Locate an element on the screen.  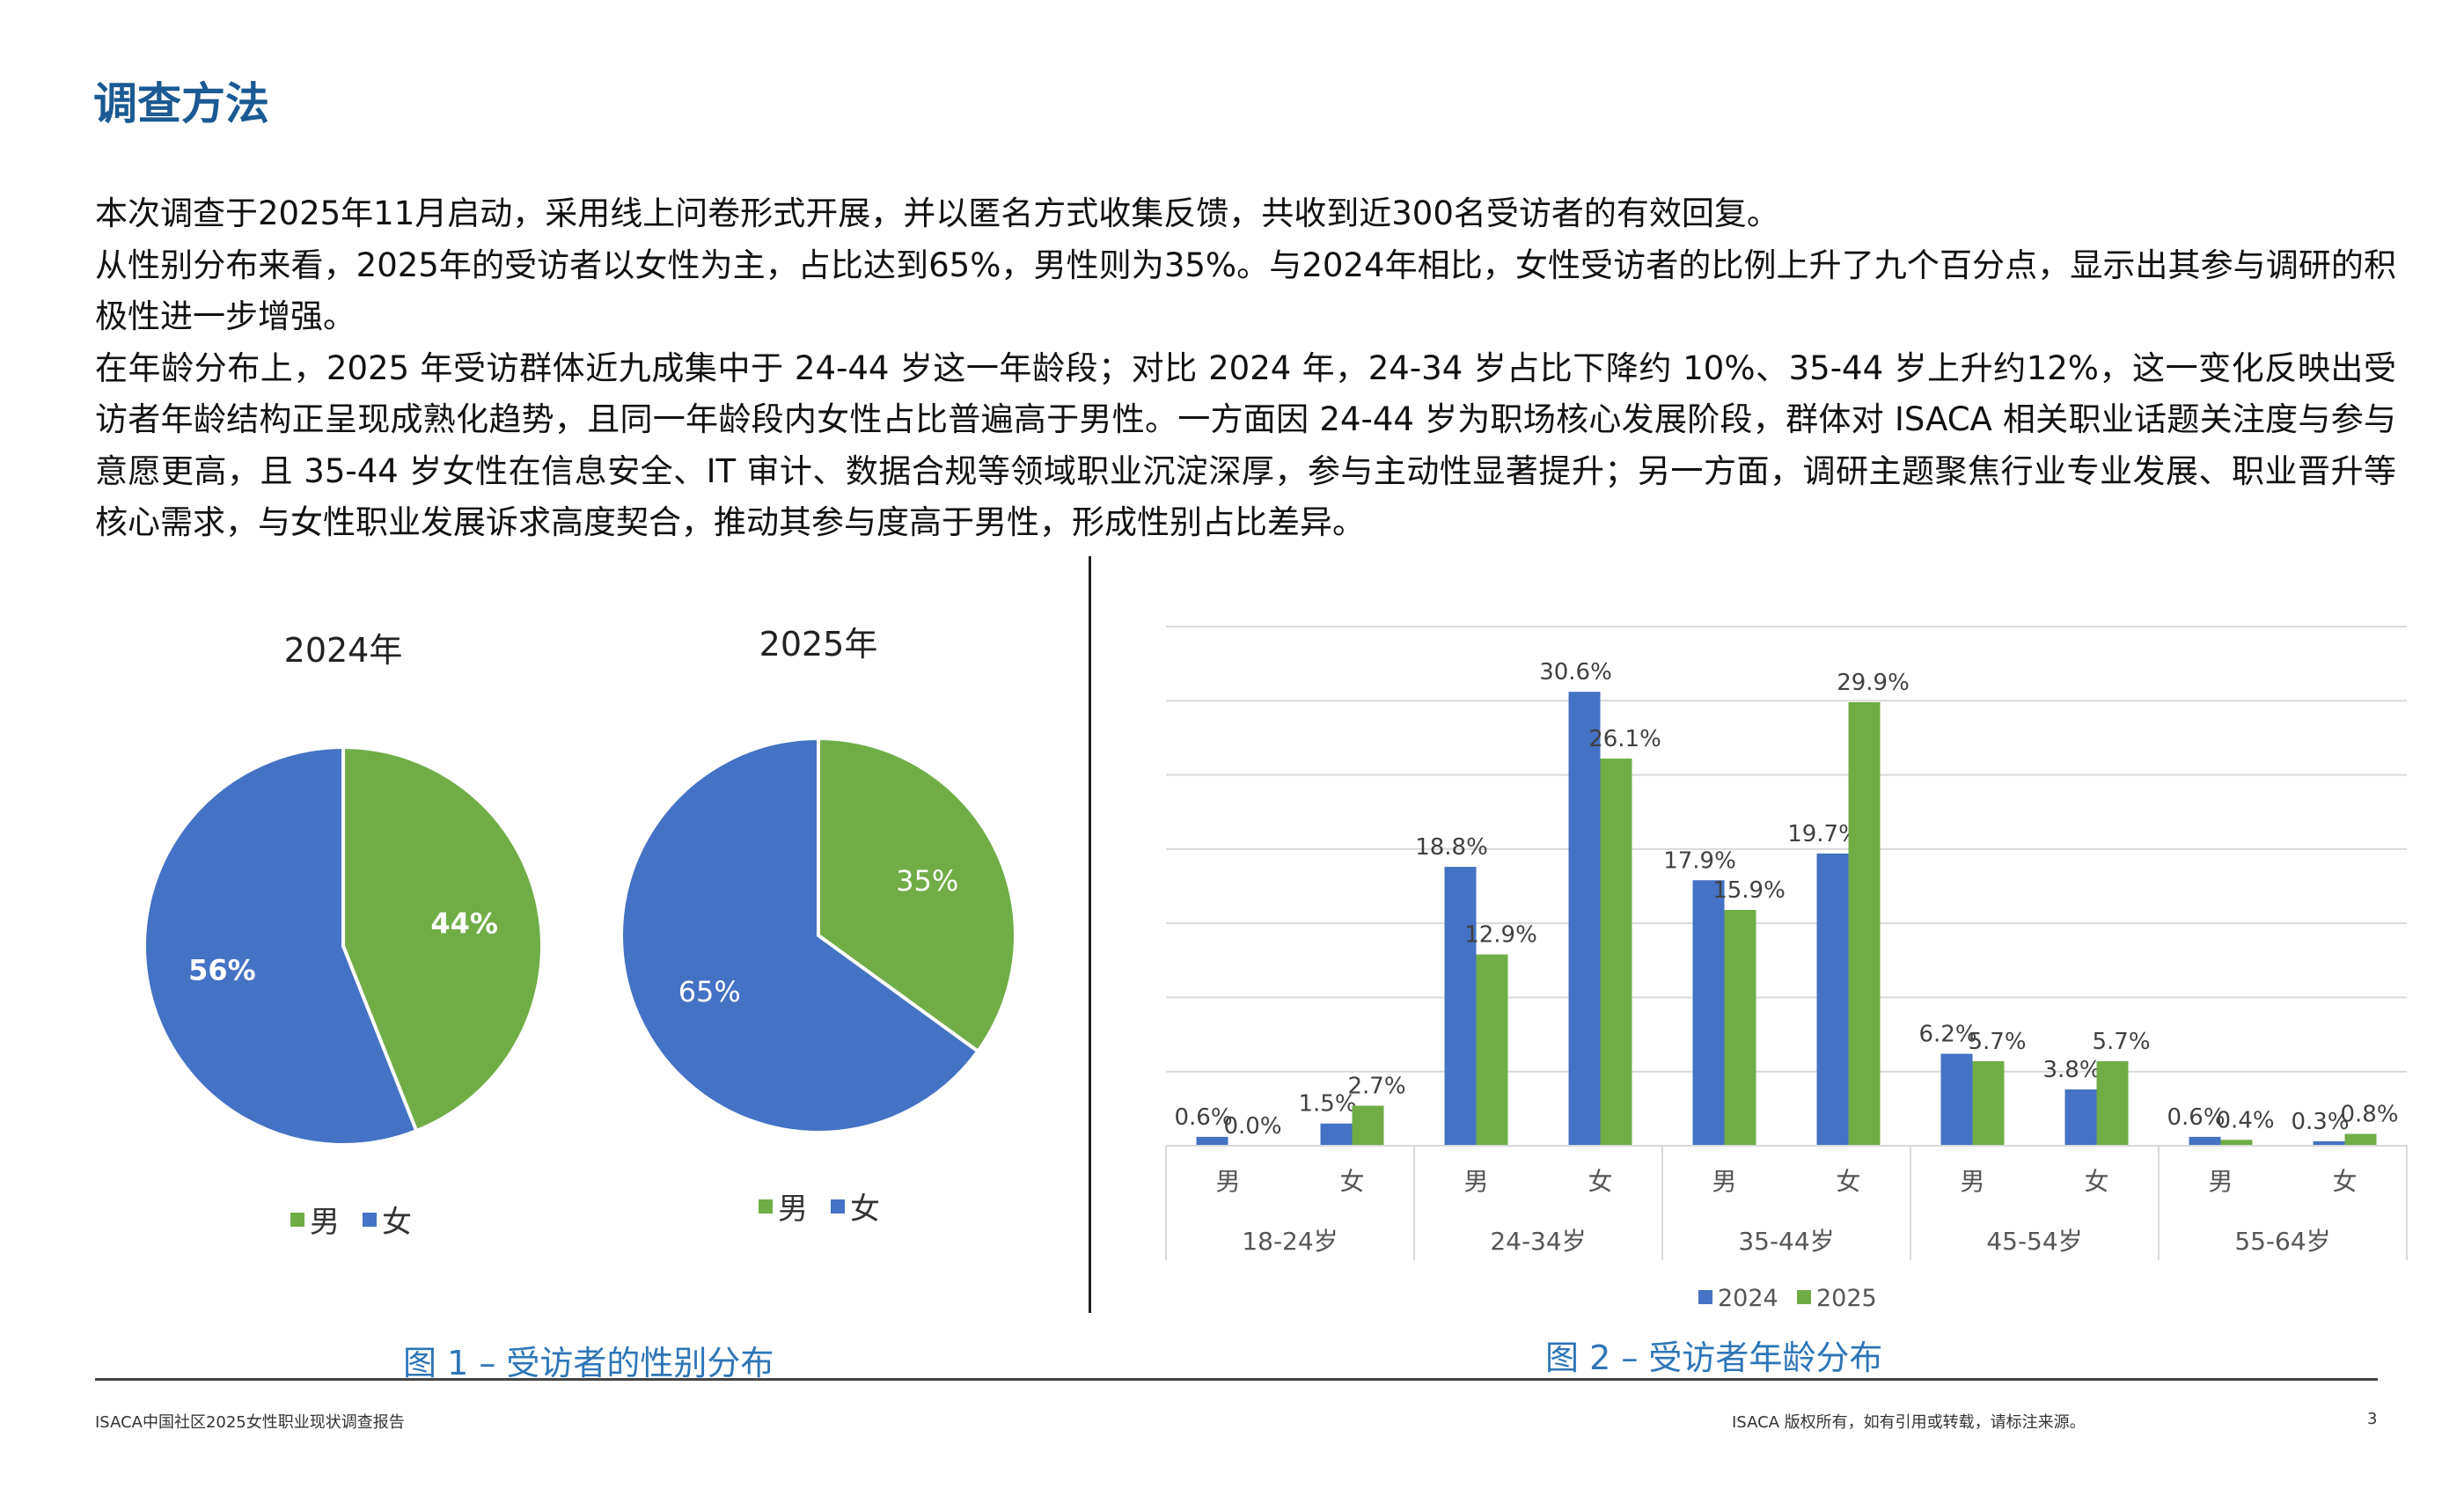
pie-data-label: 35% is located at coordinates (927, 881).